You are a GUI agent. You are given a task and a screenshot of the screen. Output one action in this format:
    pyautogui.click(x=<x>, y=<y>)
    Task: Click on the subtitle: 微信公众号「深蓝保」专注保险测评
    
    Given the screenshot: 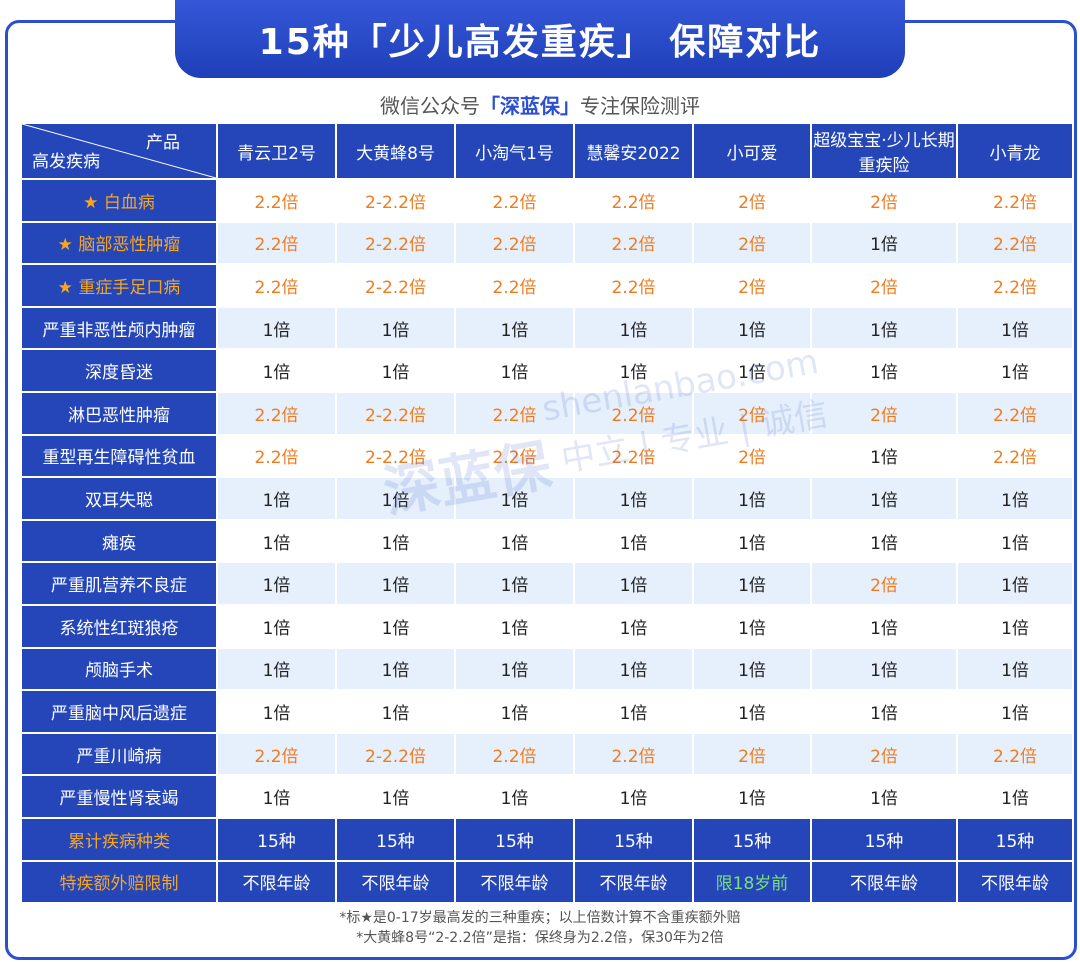 What is the action you would take?
    pyautogui.click(x=540, y=104)
    